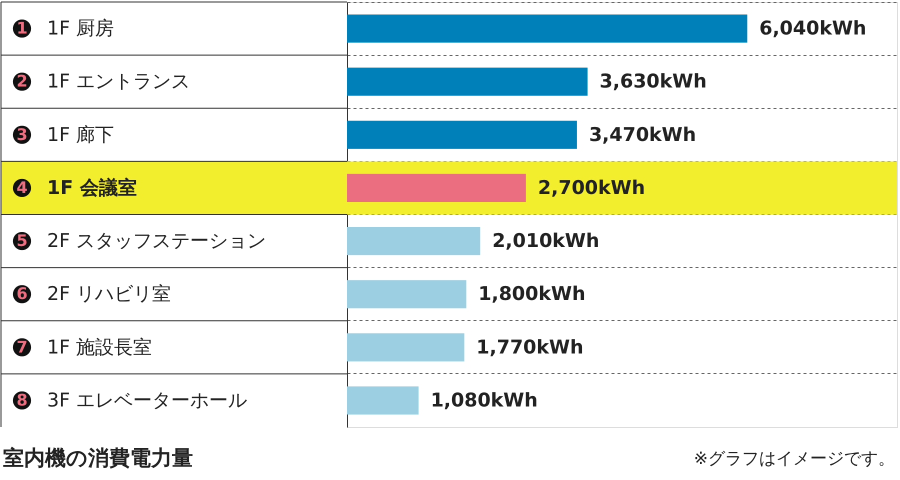 The image size is (900, 480). I want to click on data-label: 2,700kWh, so click(592, 187).